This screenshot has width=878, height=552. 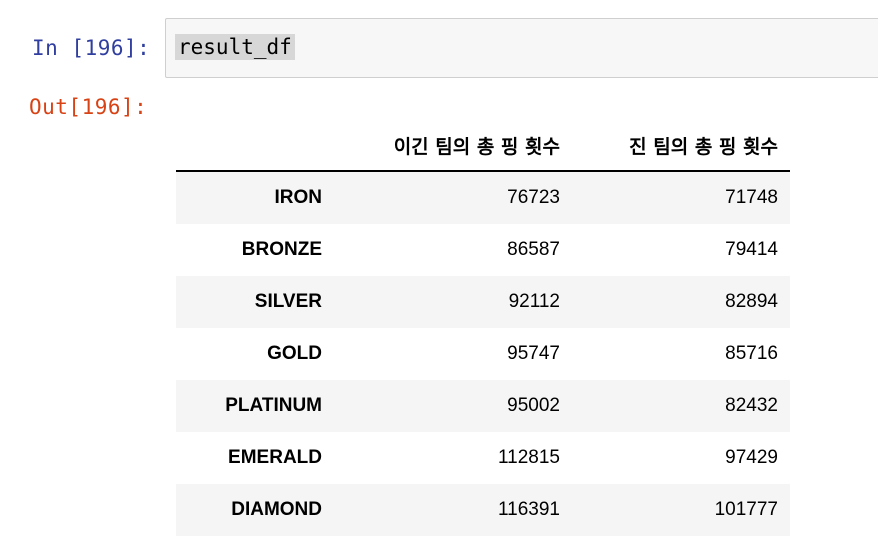 I want to click on table-cell: 101777, so click(x=746, y=509).